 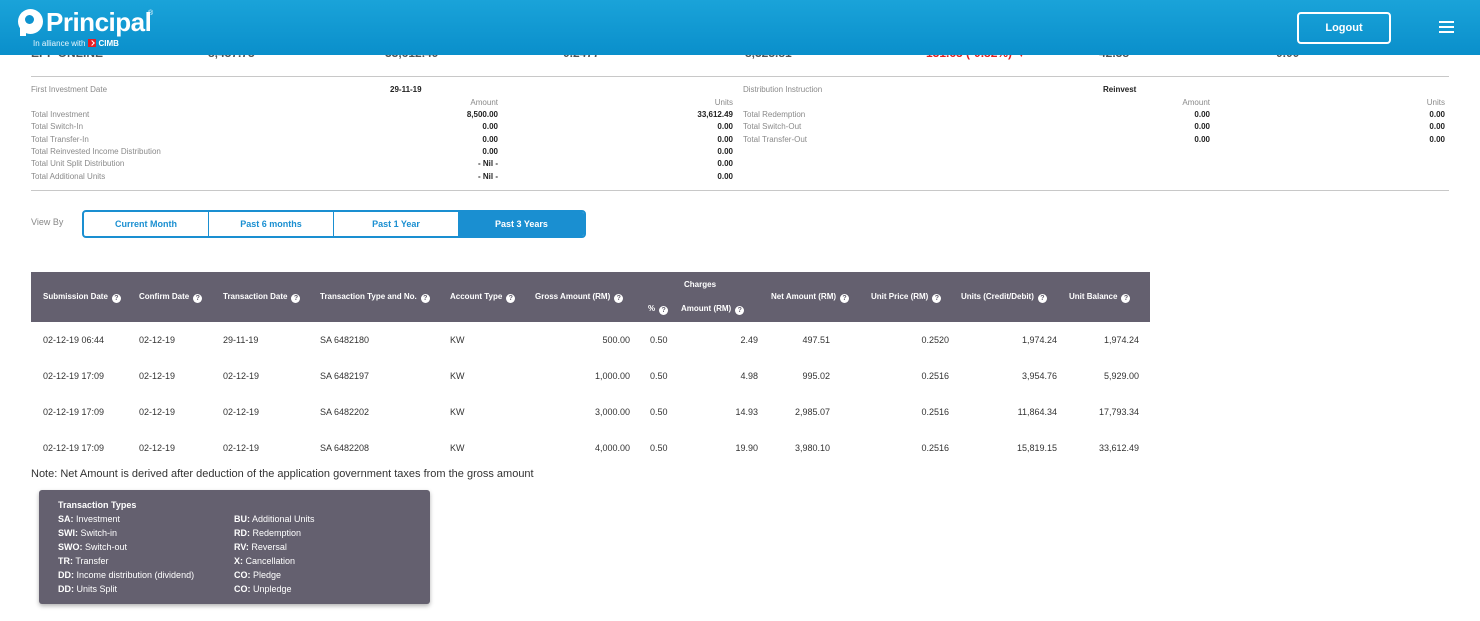 What do you see at coordinates (78, 163) in the screenshot?
I see `summary-label: Total Unit Split Distribution` at bounding box center [78, 163].